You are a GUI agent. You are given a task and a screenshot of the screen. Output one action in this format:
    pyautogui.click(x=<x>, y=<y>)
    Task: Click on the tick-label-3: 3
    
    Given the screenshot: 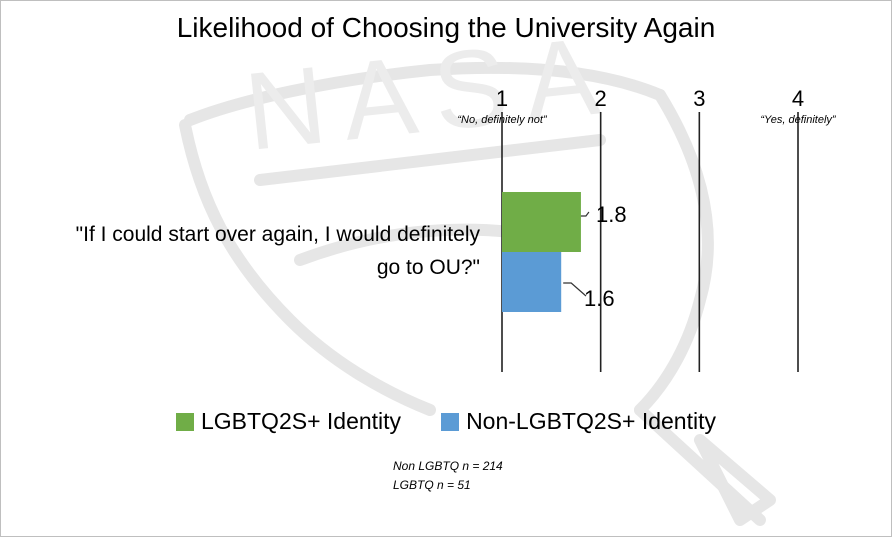 What is the action you would take?
    pyautogui.click(x=699, y=98)
    